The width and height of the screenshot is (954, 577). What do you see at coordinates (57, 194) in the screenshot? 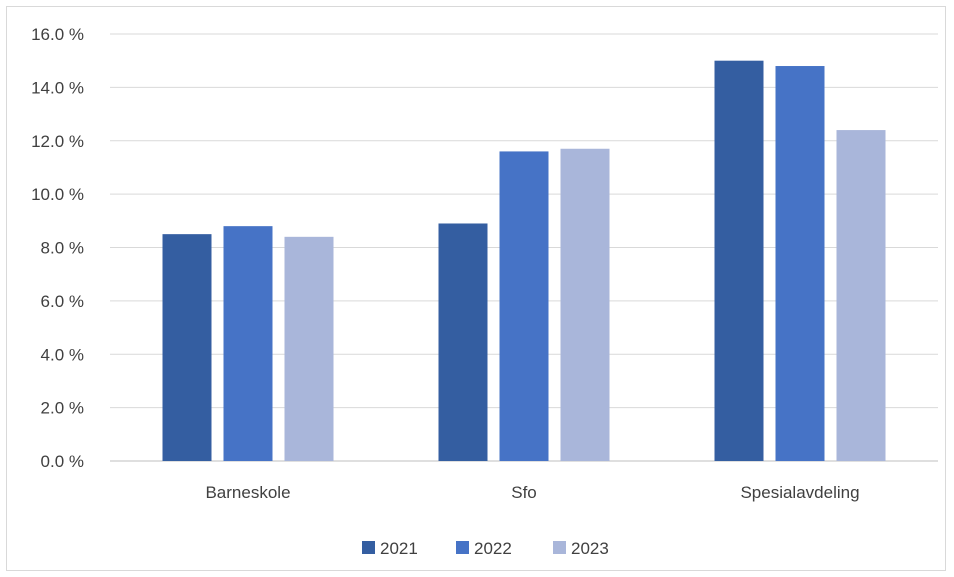
I see `y-tick-label: 10.0 %` at bounding box center [57, 194].